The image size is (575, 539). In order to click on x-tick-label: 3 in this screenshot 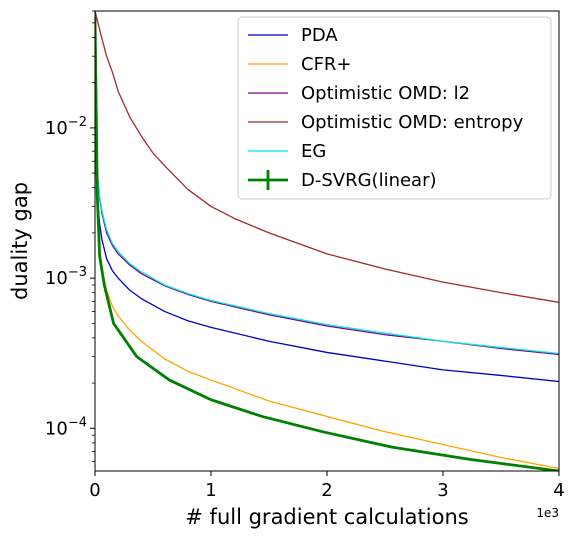, I will do `click(442, 490)`.